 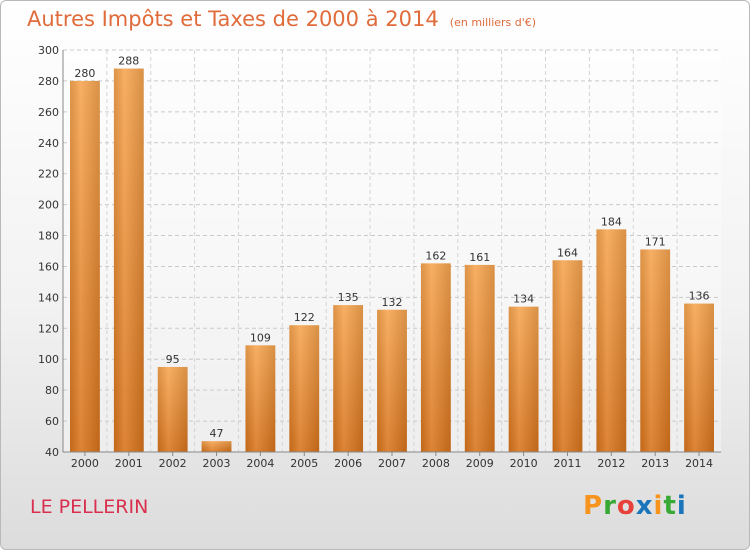 What do you see at coordinates (48, 81) in the screenshot?
I see `y-tick-label: 280` at bounding box center [48, 81].